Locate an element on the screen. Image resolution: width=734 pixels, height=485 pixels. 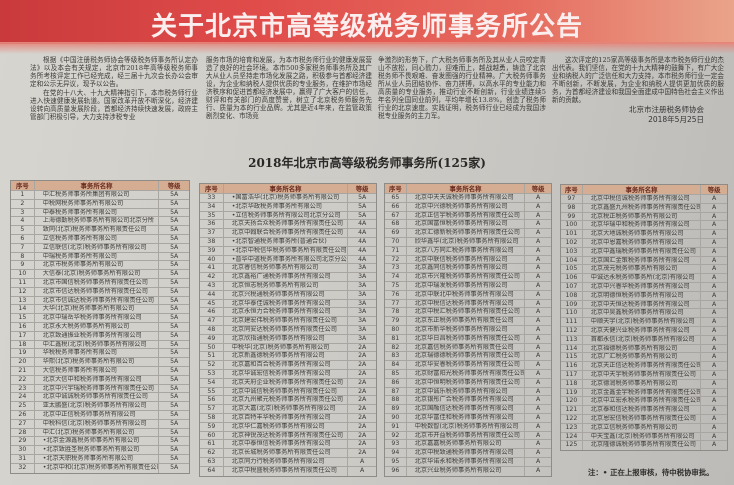
row-number: 81 is located at coordinates (396, 338).